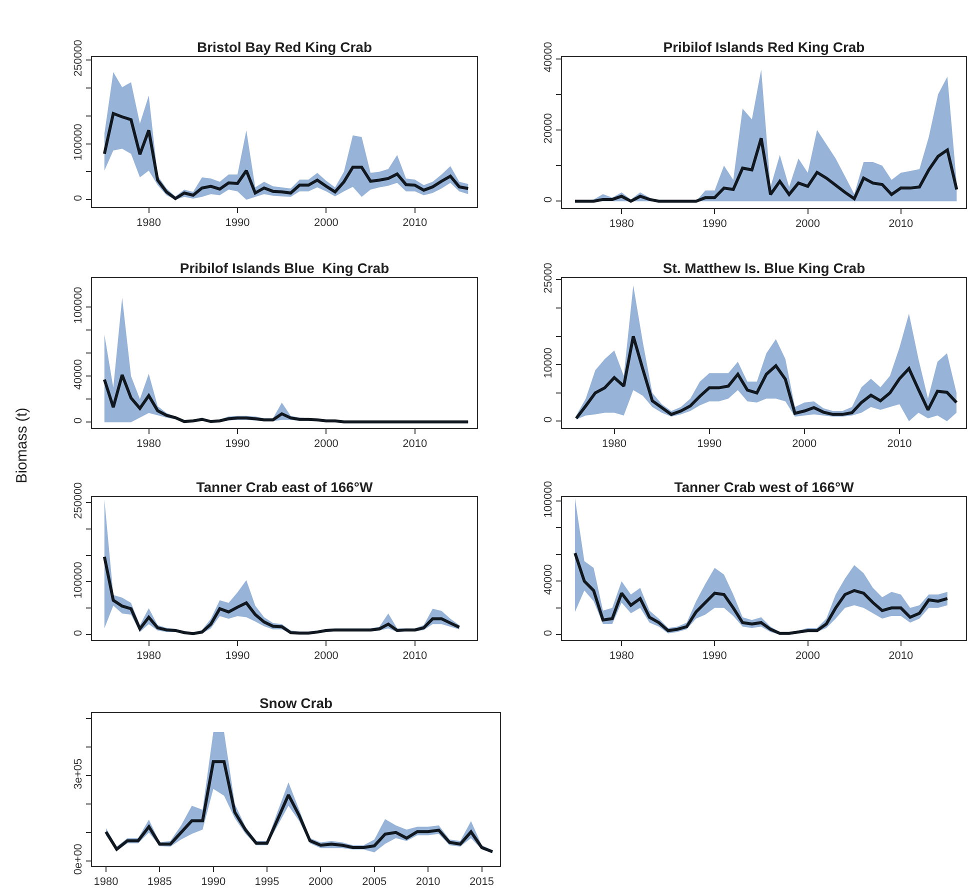 The height and width of the screenshot is (892, 970). Describe the element at coordinates (548, 278) in the screenshot. I see `y-tick-label: 25000` at that location.